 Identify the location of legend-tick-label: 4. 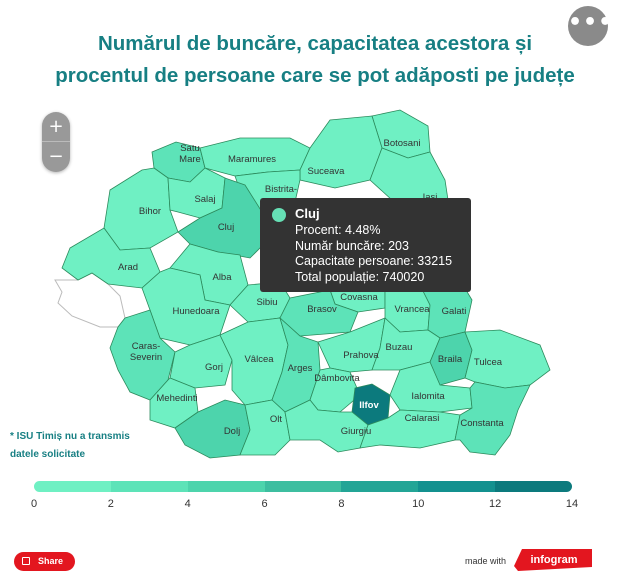
(187, 504).